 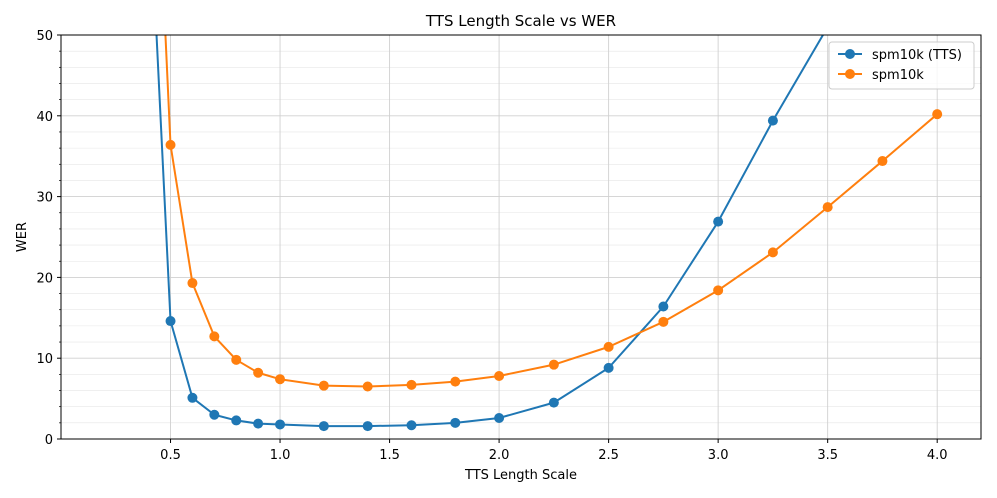 What do you see at coordinates (898, 75) in the screenshot?
I see `legend-label: spm10k` at bounding box center [898, 75].